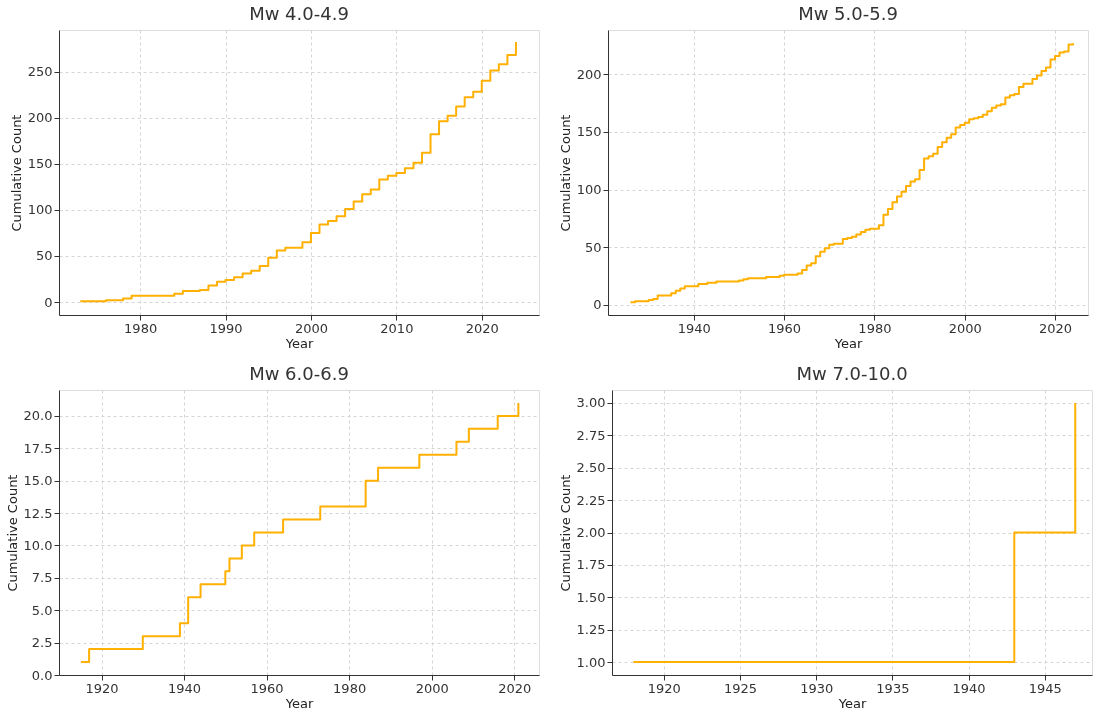 Image resolution: width=1099 pixels, height=728 pixels. I want to click on chart-title: Mw 4.0-4.9, so click(299, 13).